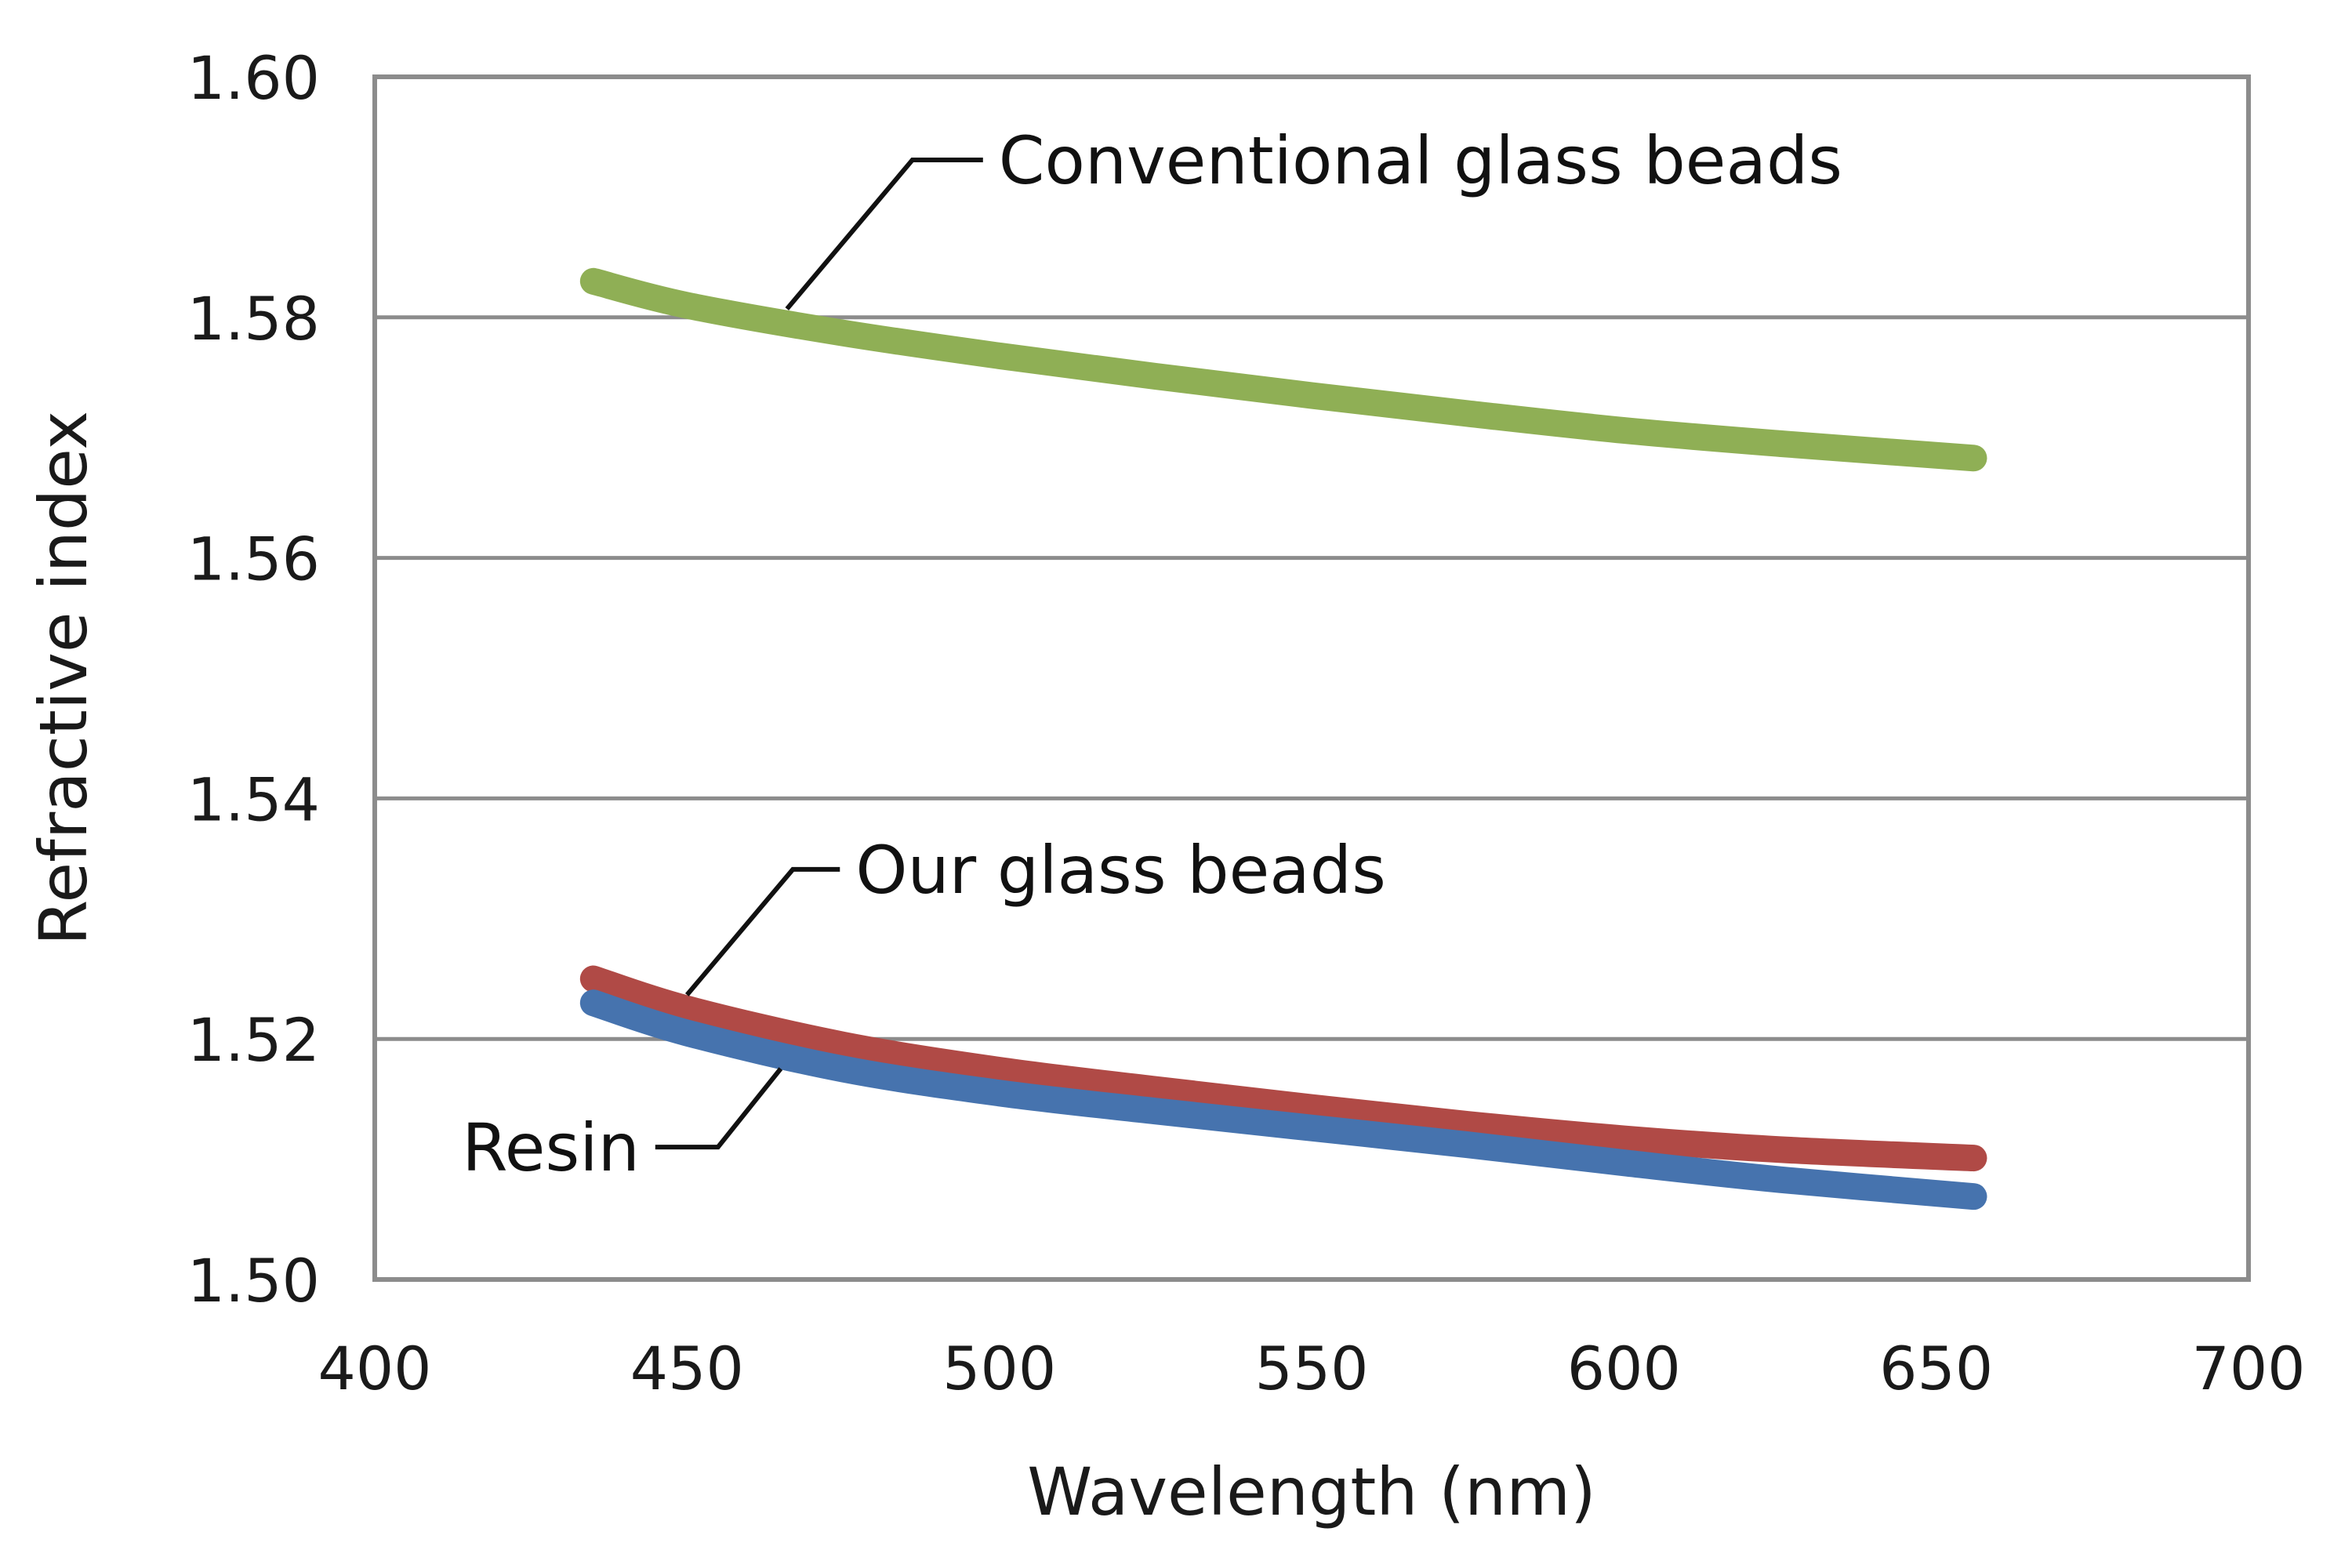 Image resolution: width=2352 pixels, height=1568 pixels. I want to click on annotation-label-our-glass-beads: Our glass beads, so click(1120, 870).